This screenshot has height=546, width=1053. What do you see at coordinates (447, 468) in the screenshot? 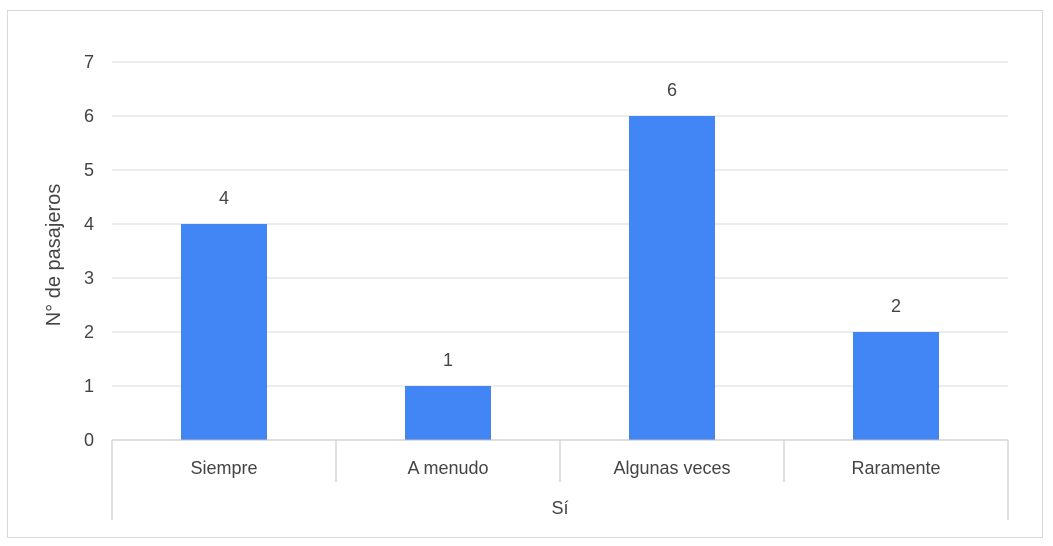
I see `x-category-label: A menudo` at bounding box center [447, 468].